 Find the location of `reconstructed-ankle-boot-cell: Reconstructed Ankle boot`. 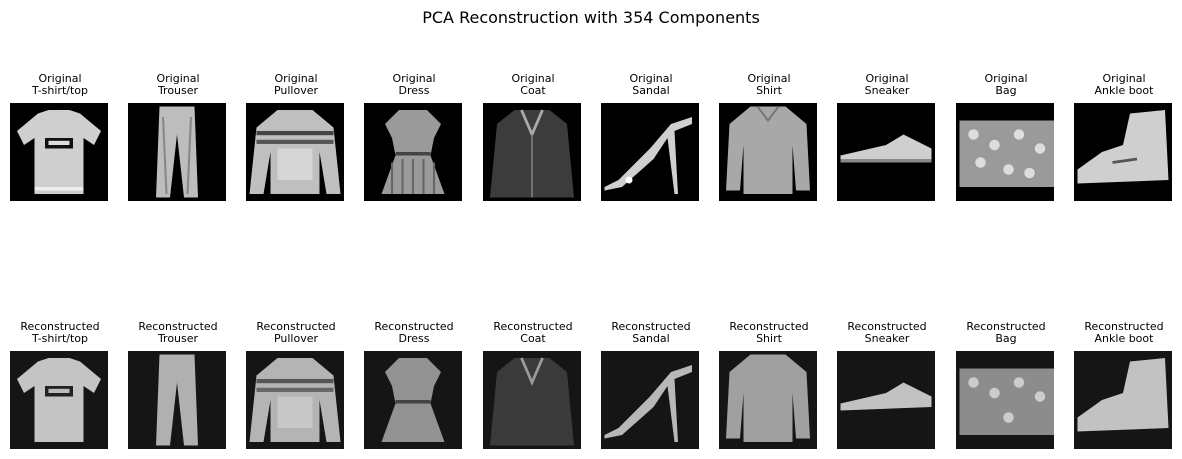

reconstructed-ankle-boot-cell: Reconstructed Ankle boot is located at coordinates (1124, 384).